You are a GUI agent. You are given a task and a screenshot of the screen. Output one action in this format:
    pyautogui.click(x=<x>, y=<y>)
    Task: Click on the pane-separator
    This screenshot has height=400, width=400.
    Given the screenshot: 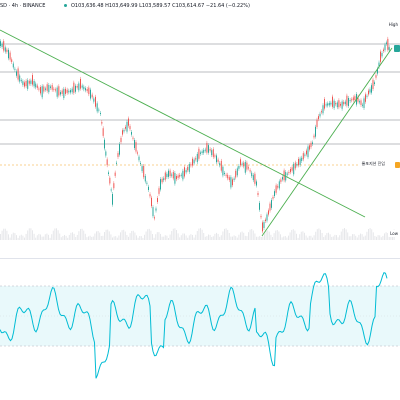 What is the action you would take?
    pyautogui.click(x=200, y=258)
    